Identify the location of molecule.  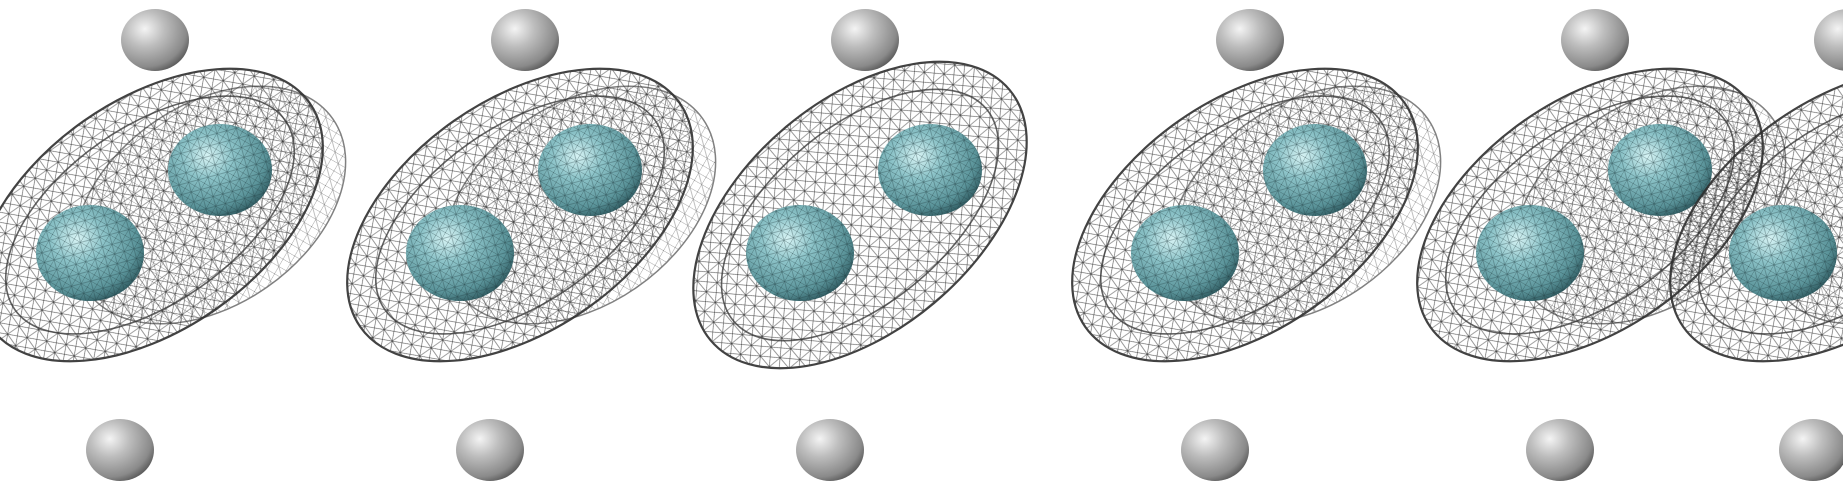
(1756, 245).